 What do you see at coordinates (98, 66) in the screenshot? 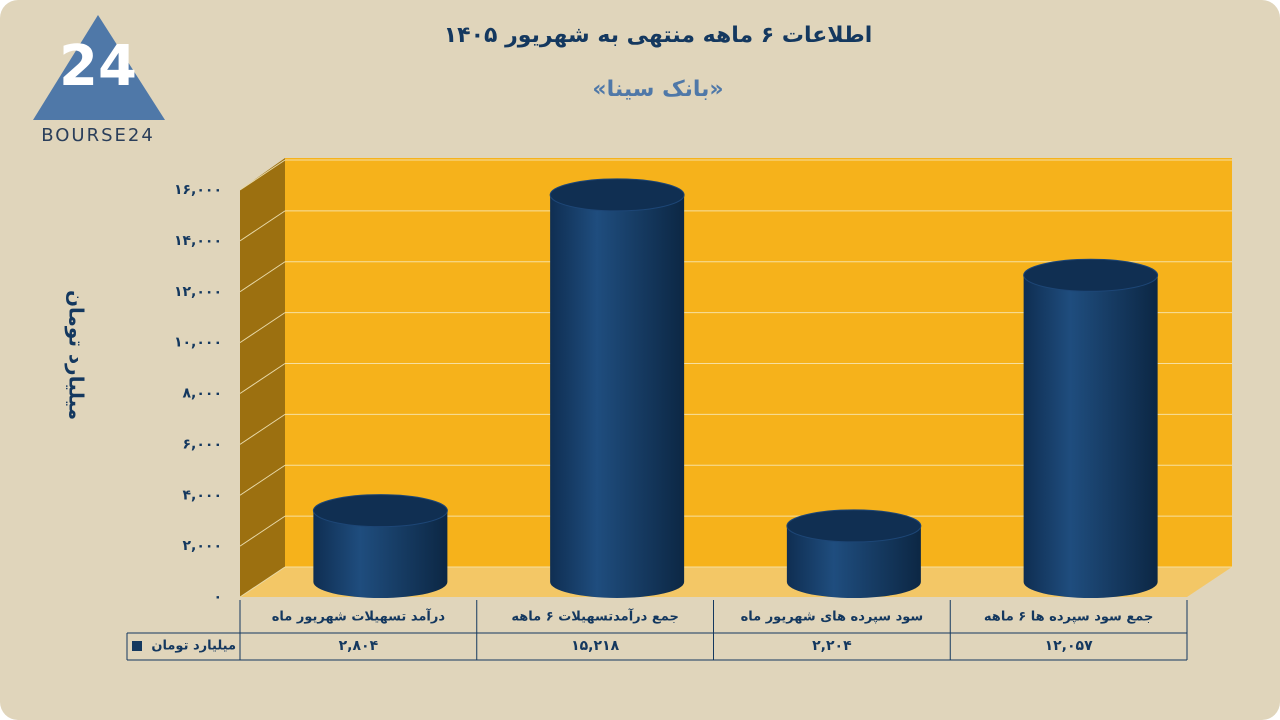
I see `svg-text: 24` at bounding box center [98, 66].